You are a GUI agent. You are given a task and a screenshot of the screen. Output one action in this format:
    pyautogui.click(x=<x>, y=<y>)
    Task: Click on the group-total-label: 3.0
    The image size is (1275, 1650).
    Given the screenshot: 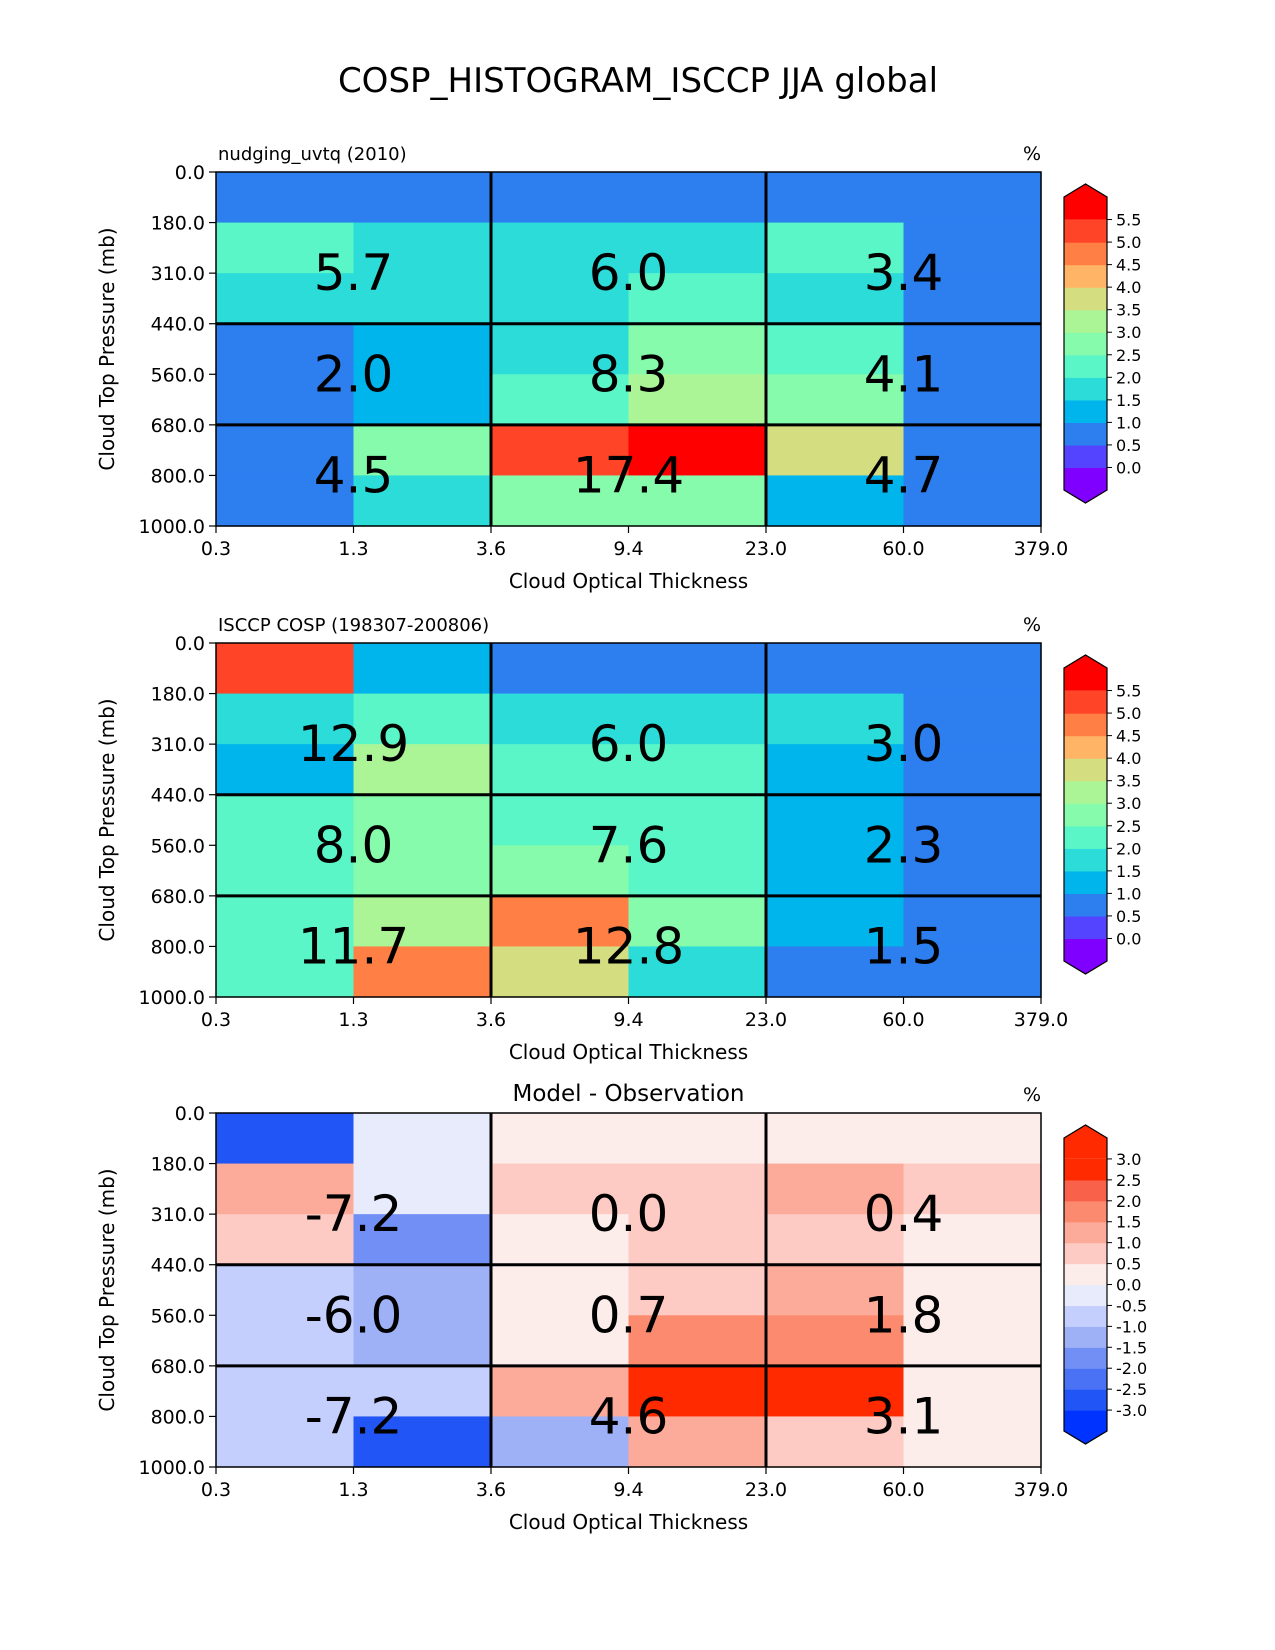 What is the action you would take?
    pyautogui.click(x=904, y=744)
    